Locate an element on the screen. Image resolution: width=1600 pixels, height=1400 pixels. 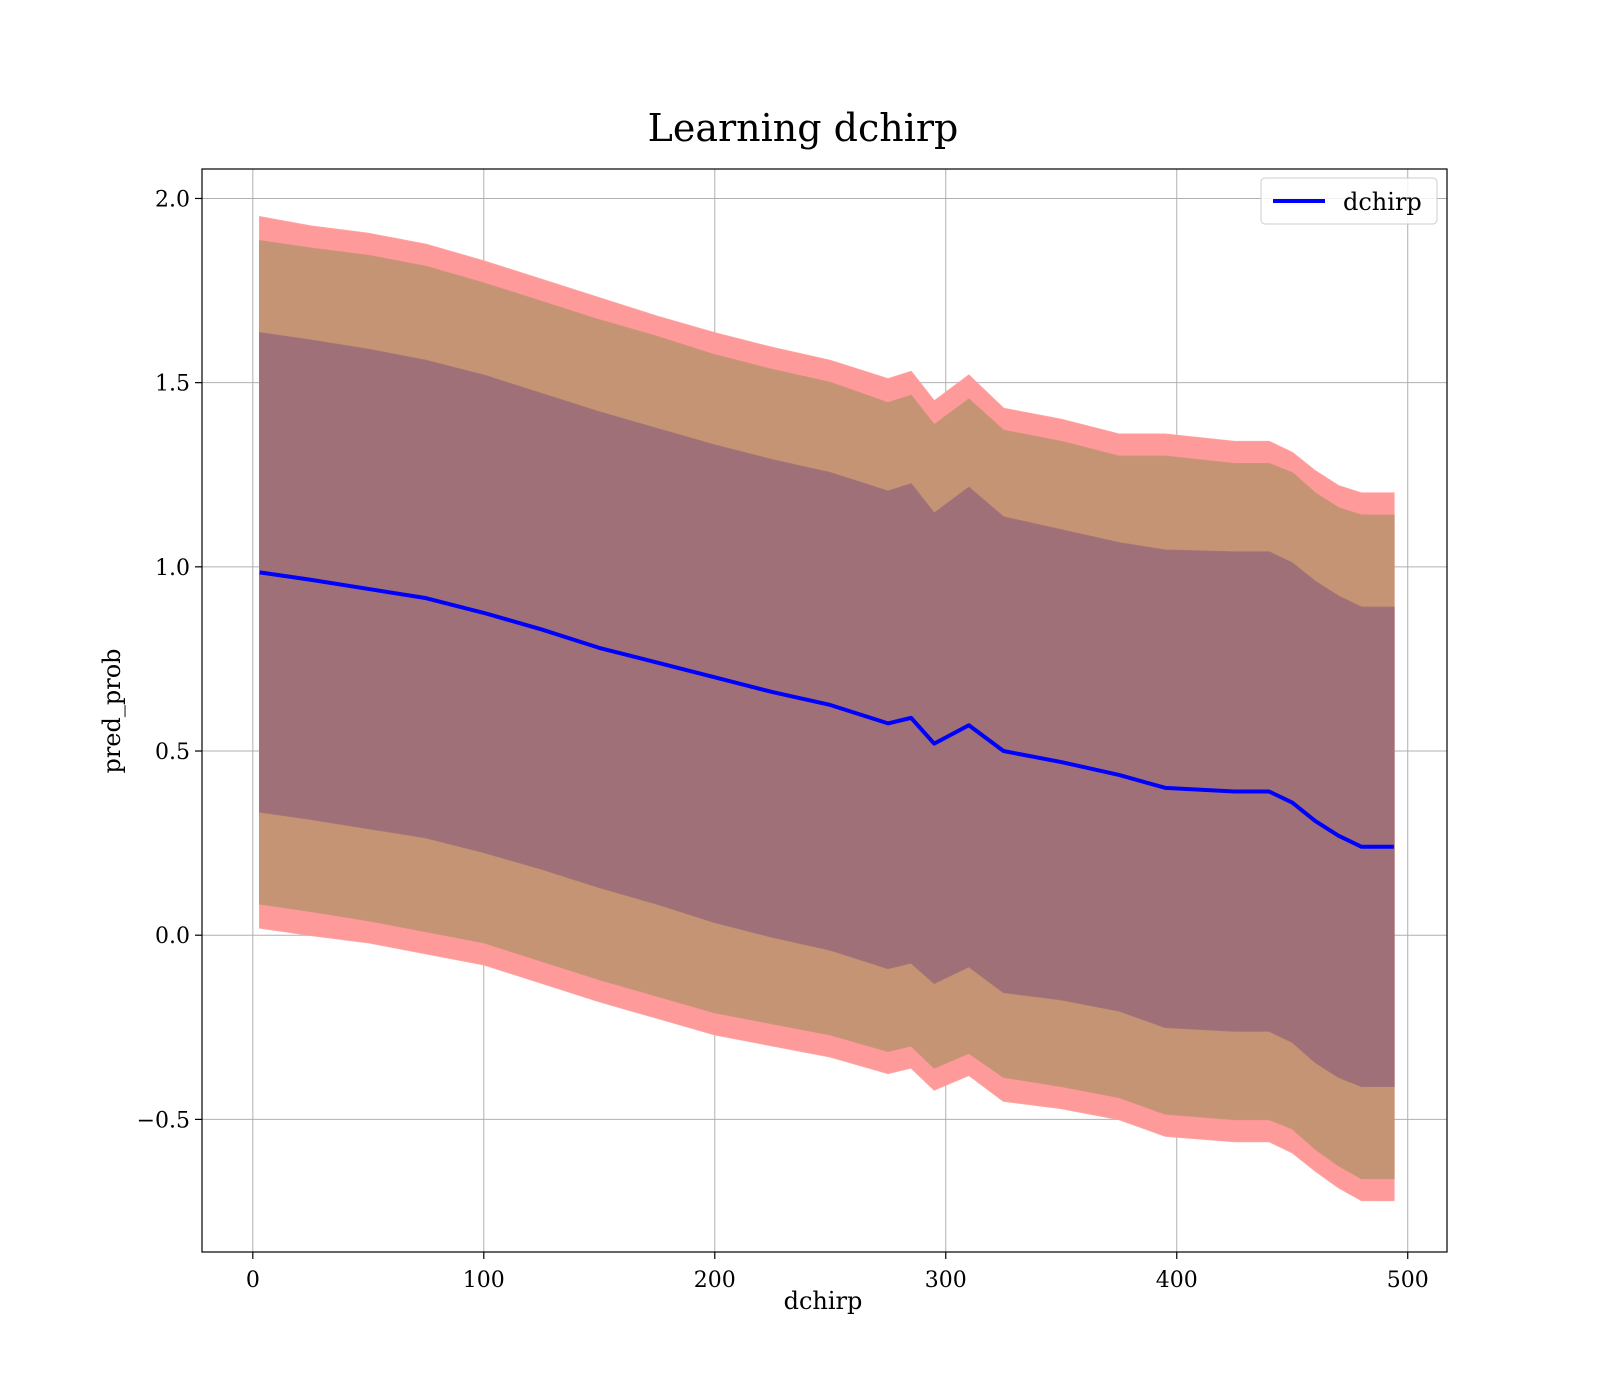
y-tick-label-3: 1.0 is located at coordinates (172, 568).